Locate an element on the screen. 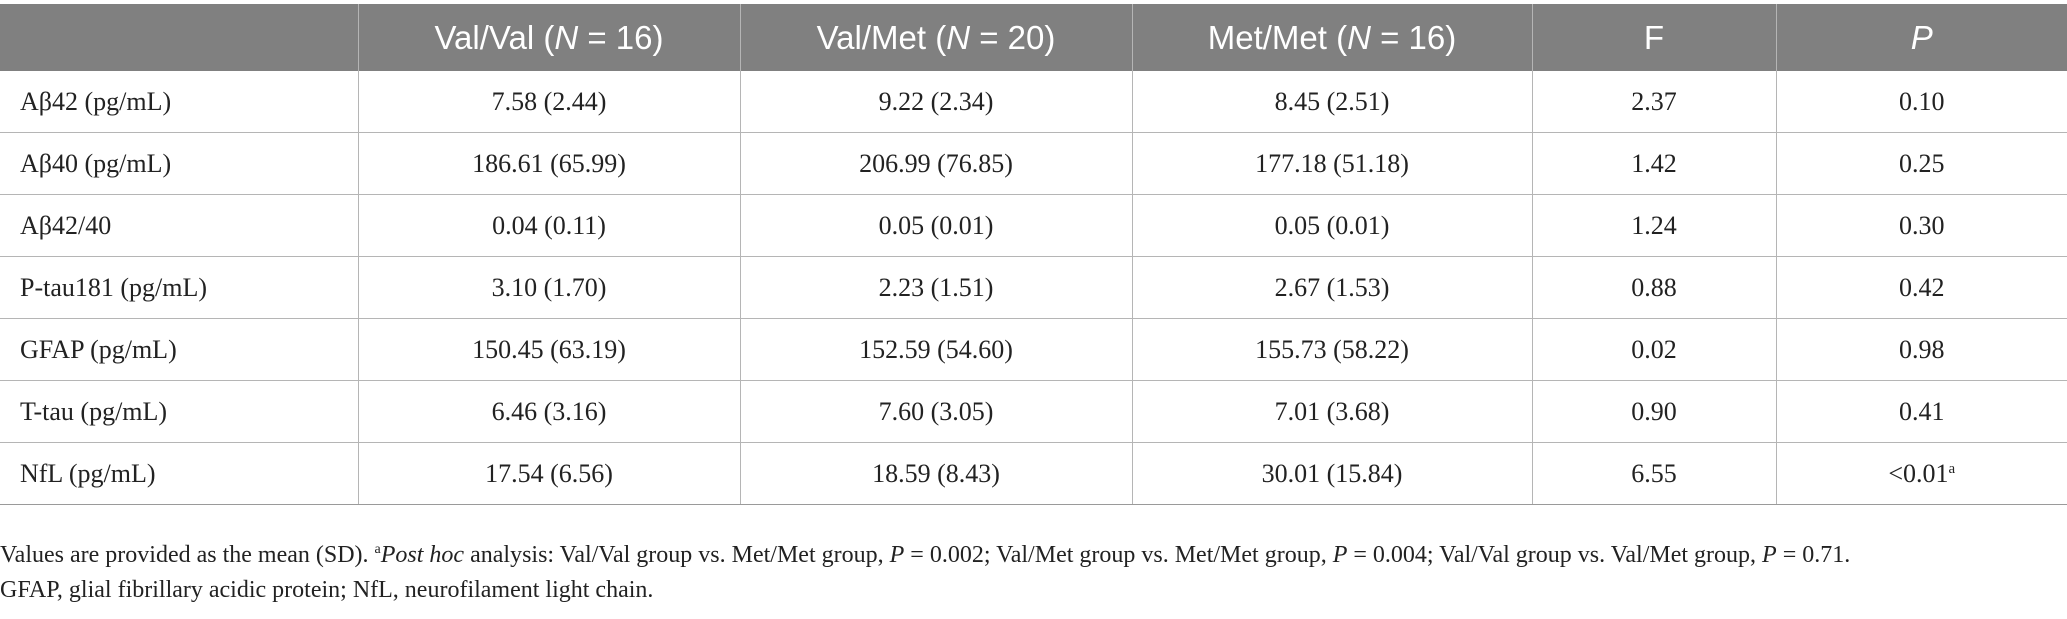 The width and height of the screenshot is (2067, 619). cell-val-met: 206.99 (76.85) is located at coordinates (935, 163).